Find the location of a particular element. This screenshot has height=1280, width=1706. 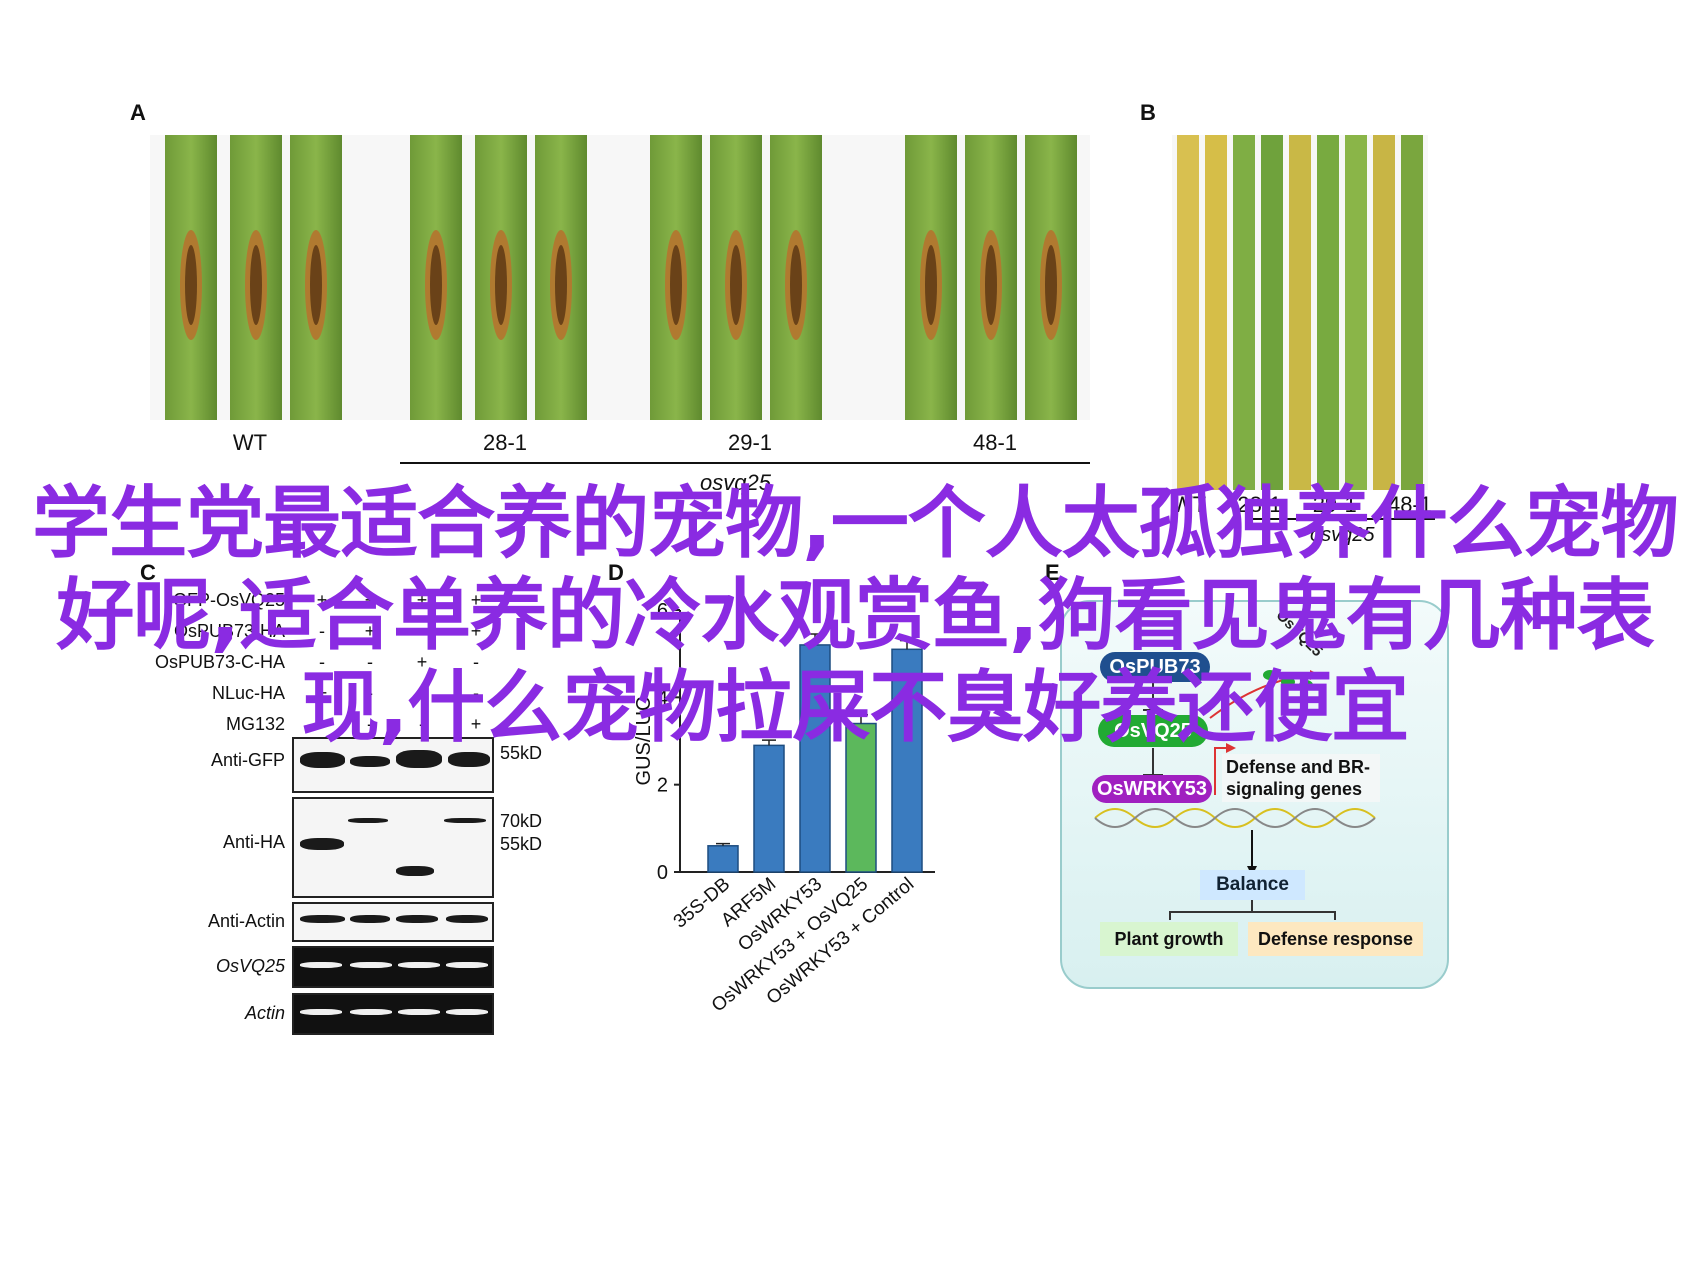

treatment-label: NLuc-HA is located at coordinates (248, 693).